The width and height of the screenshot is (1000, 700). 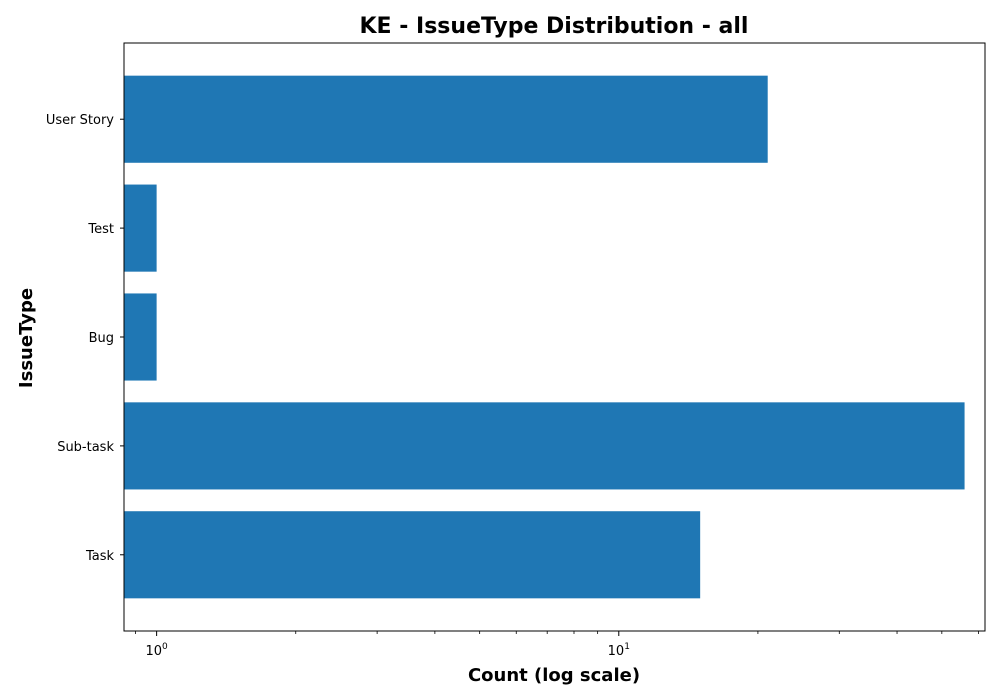 What do you see at coordinates (140, 228) in the screenshot?
I see `bar-test` at bounding box center [140, 228].